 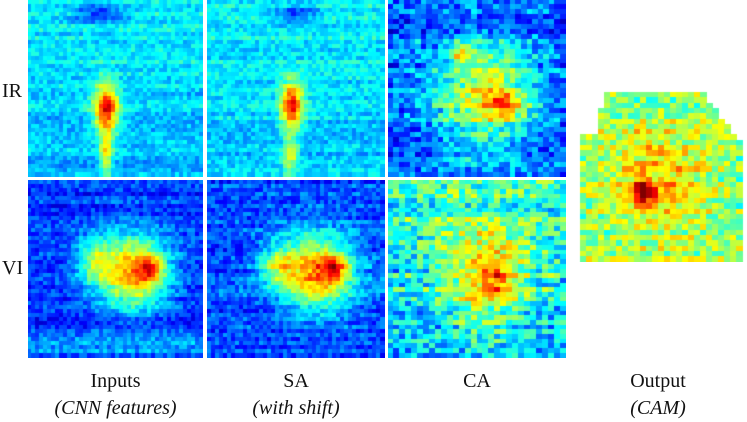 What do you see at coordinates (296, 88) in the screenshot?
I see `heatmap-sa-ir` at bounding box center [296, 88].